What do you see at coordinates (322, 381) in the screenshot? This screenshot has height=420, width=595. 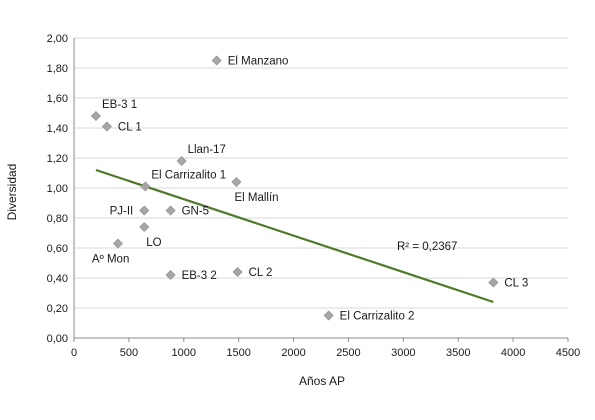 I see `x-axis-title: Años AP` at bounding box center [322, 381].